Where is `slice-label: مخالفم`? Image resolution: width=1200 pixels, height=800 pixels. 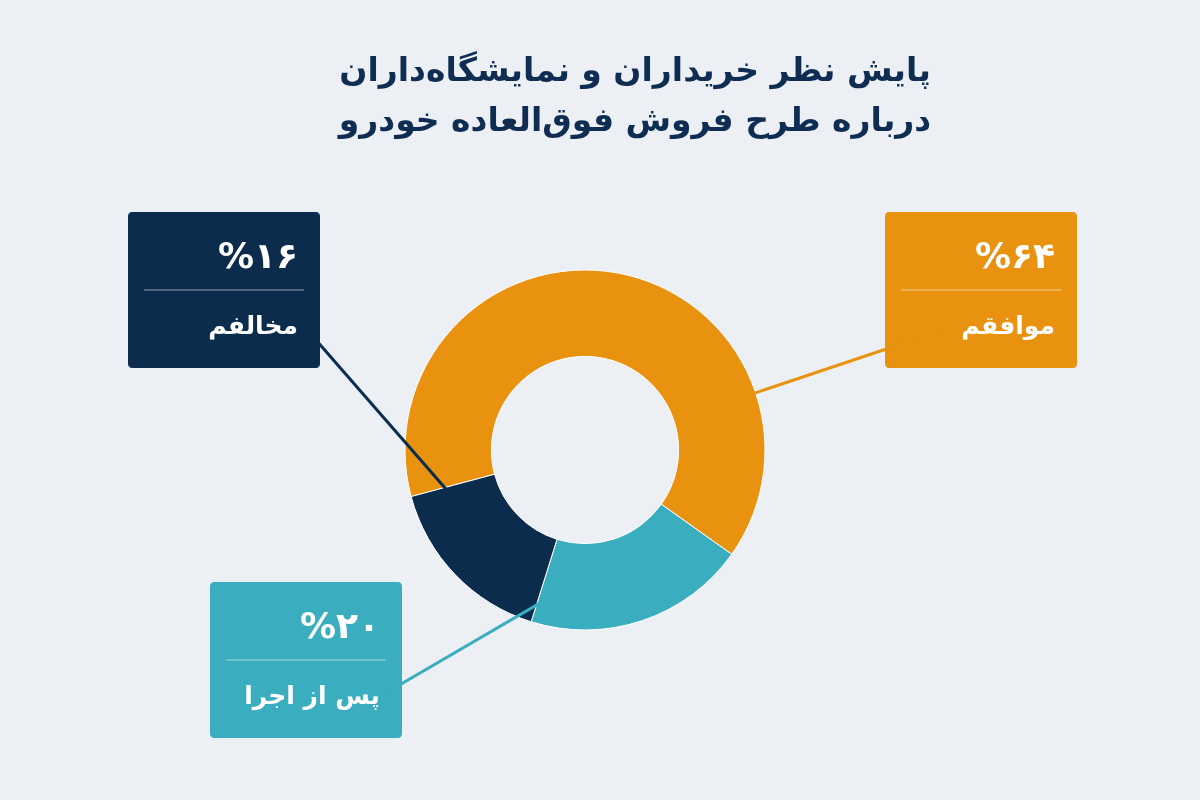
slice-label: مخالفم is located at coordinates (253, 325).